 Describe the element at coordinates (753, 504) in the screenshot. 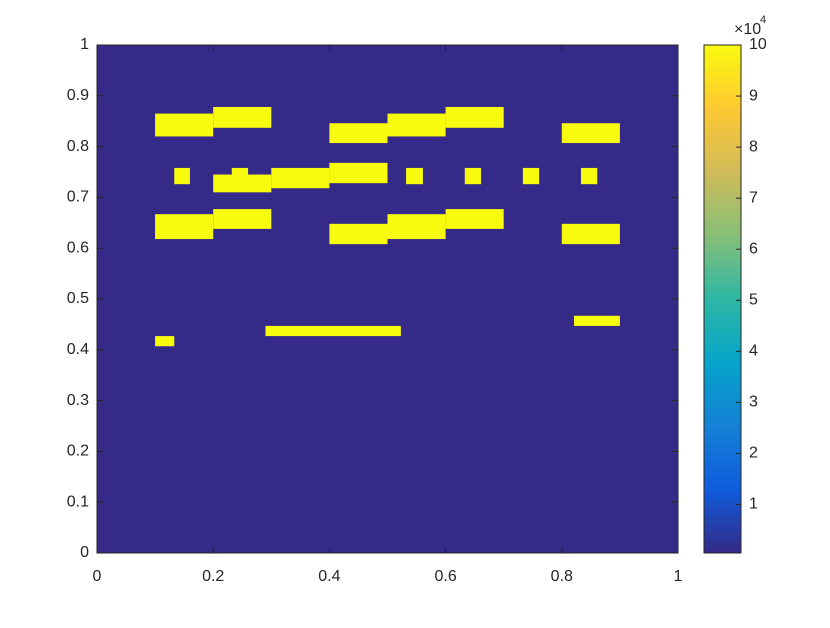

I see `colorbar-tick-label: 1` at that location.